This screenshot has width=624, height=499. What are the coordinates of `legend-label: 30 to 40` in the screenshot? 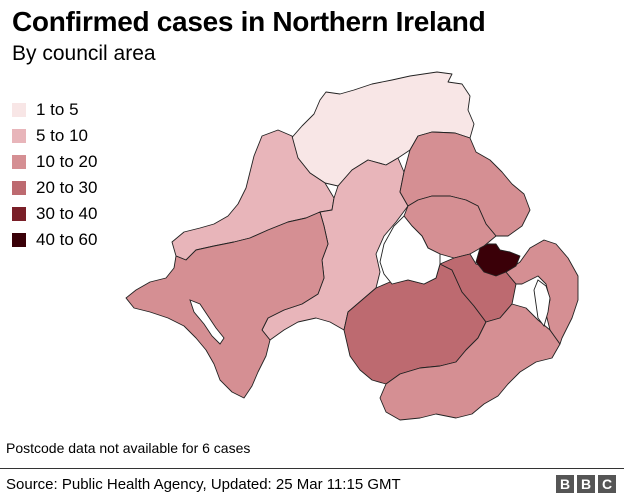 It's located at (67, 213).